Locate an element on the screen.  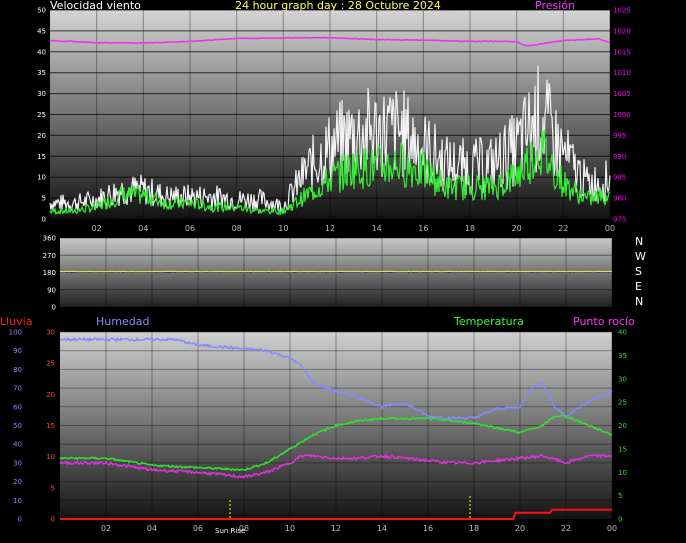
wind-speed-tick-label: 10 is located at coordinates (41, 178).